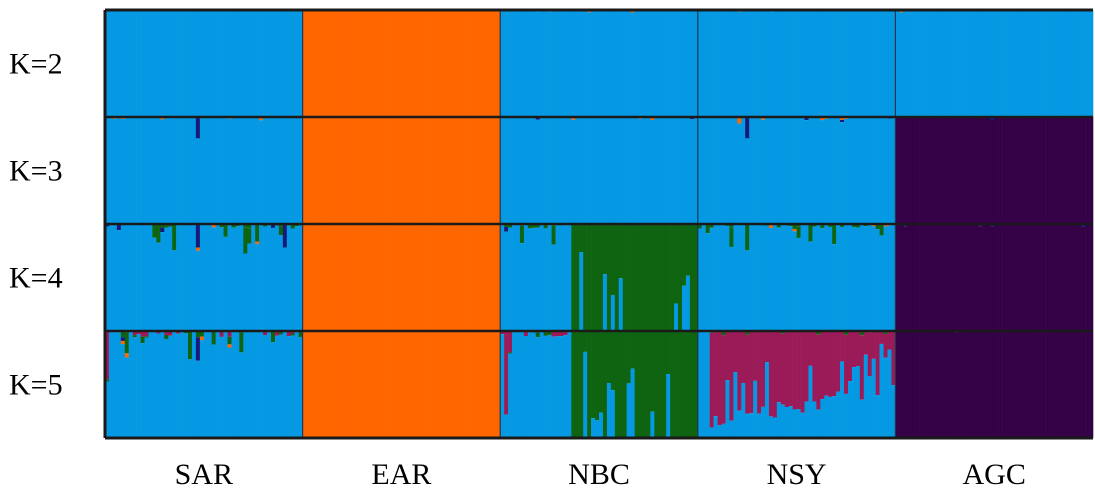 This screenshot has height=492, width=1095. Describe the element at coordinates (324, 384) in the screenshot. I see `bar-k5-ear-5-orange` at that location.